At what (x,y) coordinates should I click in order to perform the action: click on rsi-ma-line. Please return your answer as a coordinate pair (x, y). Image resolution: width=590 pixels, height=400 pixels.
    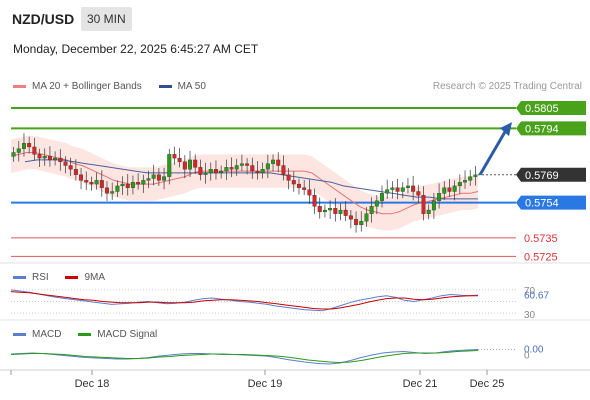
    Looking at the image, I should click on (244, 300).